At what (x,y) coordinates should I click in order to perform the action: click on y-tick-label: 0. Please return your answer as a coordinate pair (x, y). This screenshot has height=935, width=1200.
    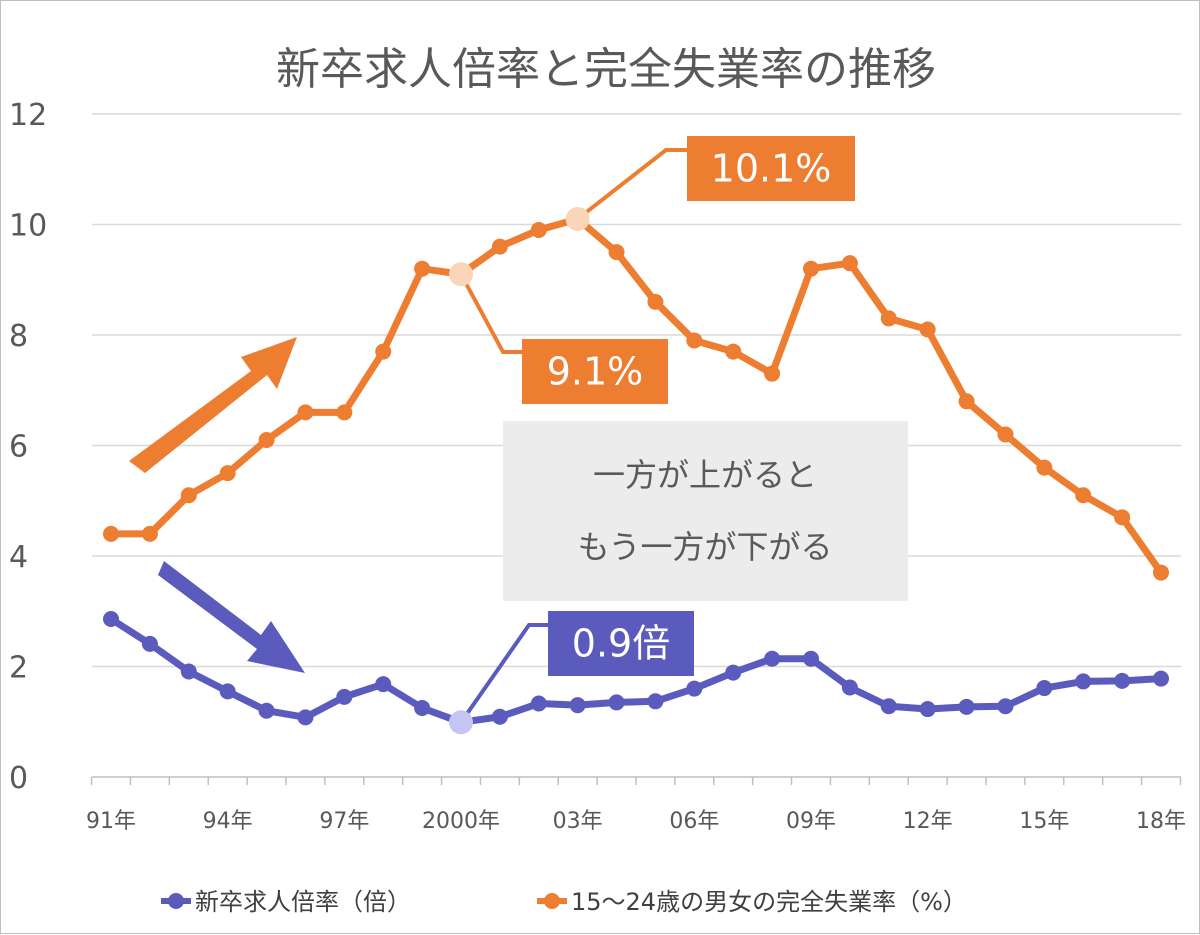
    Looking at the image, I should click on (18, 778).